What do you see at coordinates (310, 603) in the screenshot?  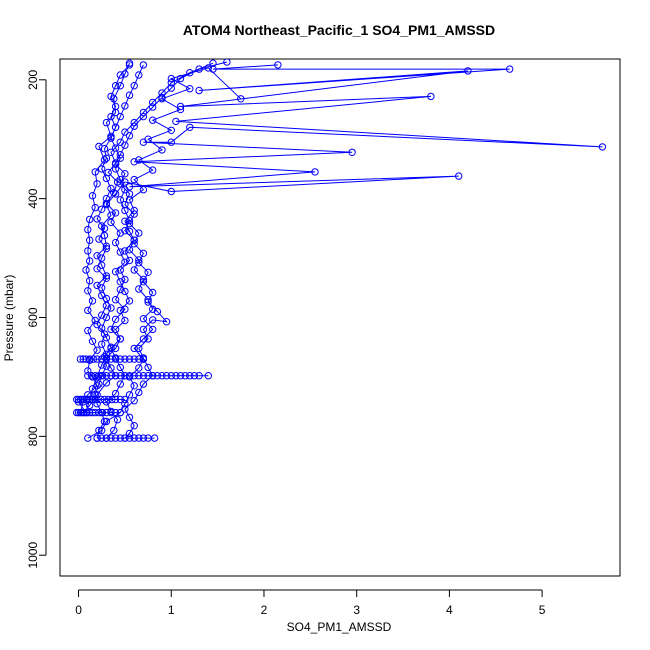 I see `x-axis: 0 1 2 3 4 5` at bounding box center [310, 603].